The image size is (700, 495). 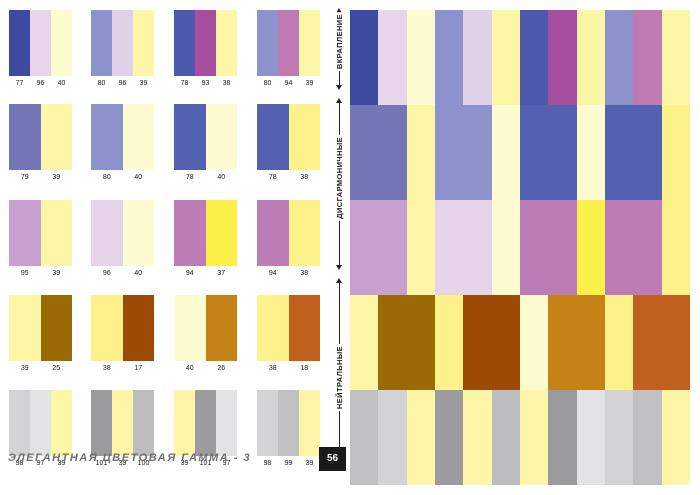 I want to click on swatch-code: 101, so click(x=205, y=463).